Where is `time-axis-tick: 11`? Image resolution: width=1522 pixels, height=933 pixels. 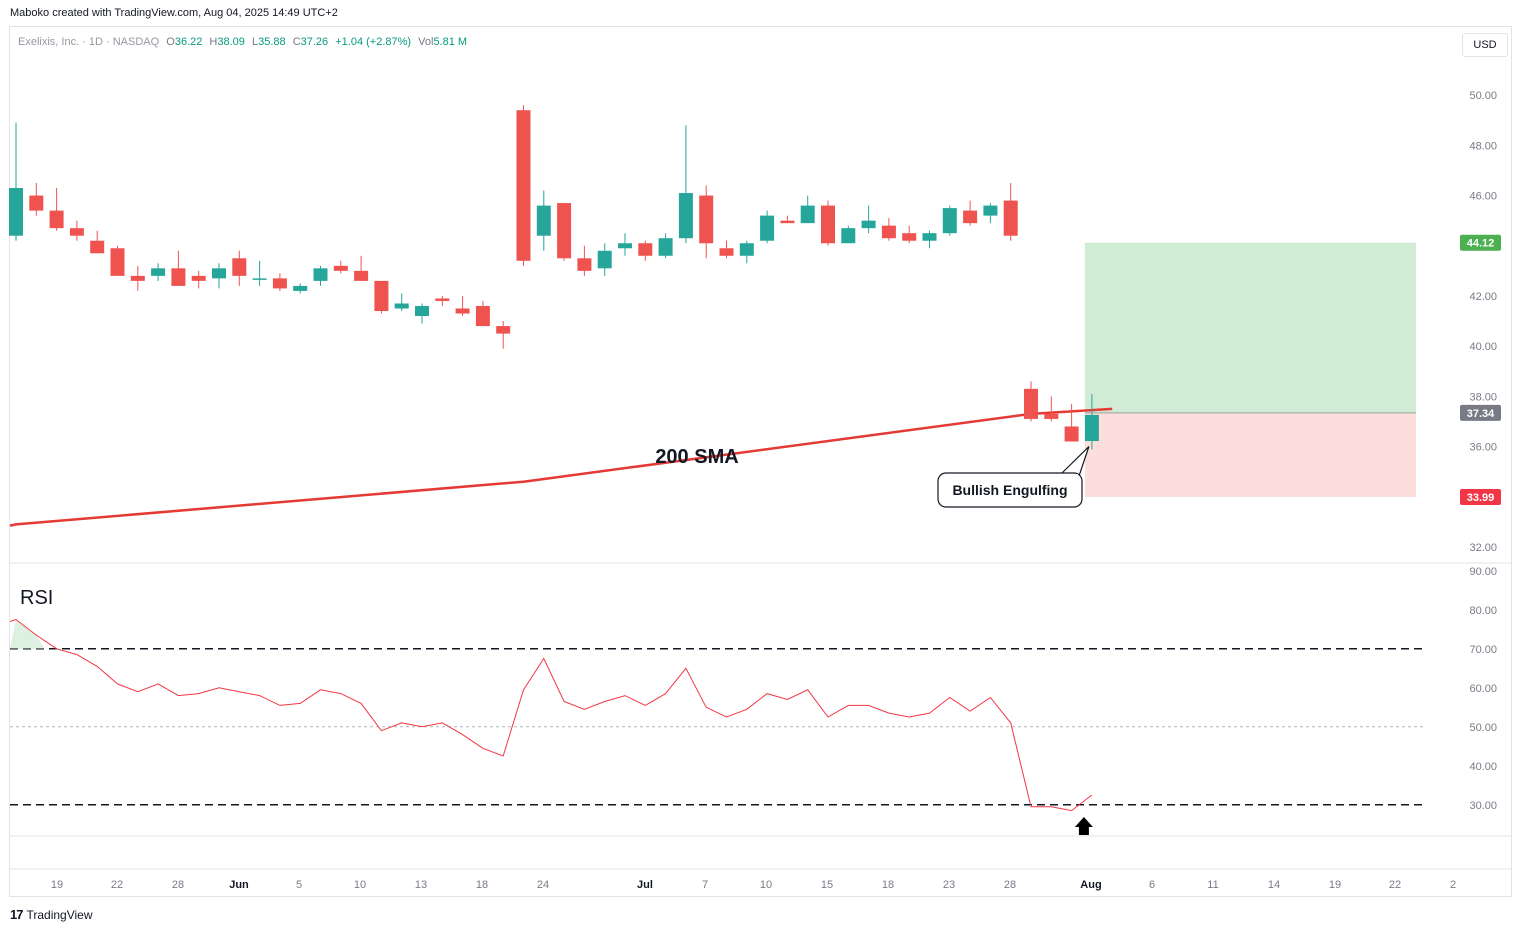 time-axis-tick: 11 is located at coordinates (1212, 885).